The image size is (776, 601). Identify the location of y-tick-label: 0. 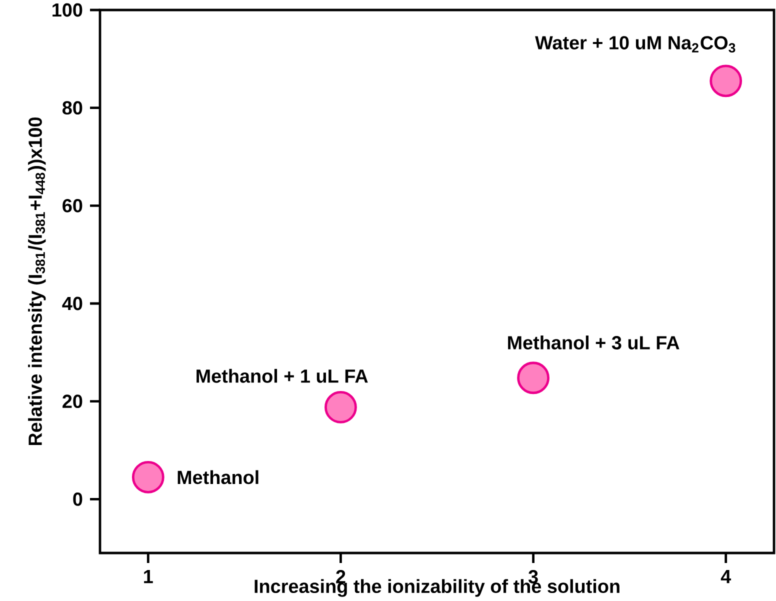
(77, 499).